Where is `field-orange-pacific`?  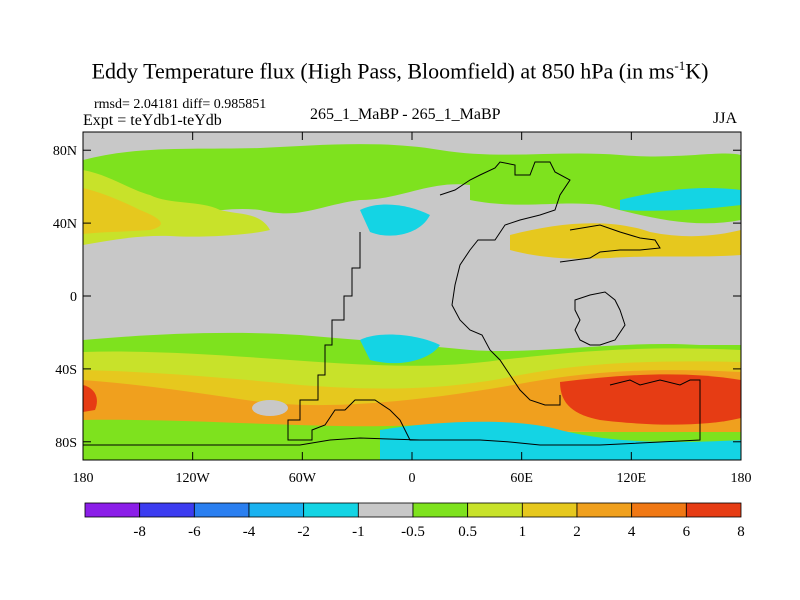 field-orange-pacific is located at coordinates (122, 211).